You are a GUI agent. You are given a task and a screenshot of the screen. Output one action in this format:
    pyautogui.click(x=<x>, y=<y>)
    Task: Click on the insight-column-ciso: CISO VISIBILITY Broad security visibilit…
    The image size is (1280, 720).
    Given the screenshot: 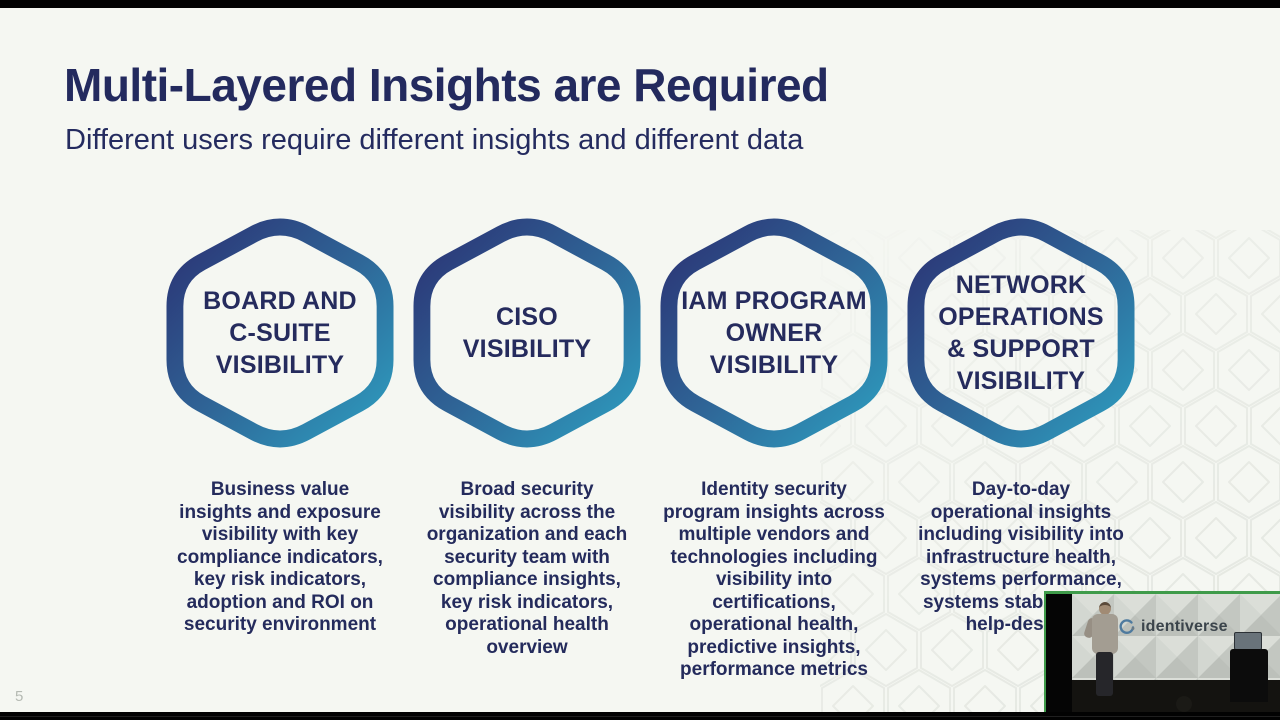 What is the action you would take?
    pyautogui.click(x=527, y=435)
    